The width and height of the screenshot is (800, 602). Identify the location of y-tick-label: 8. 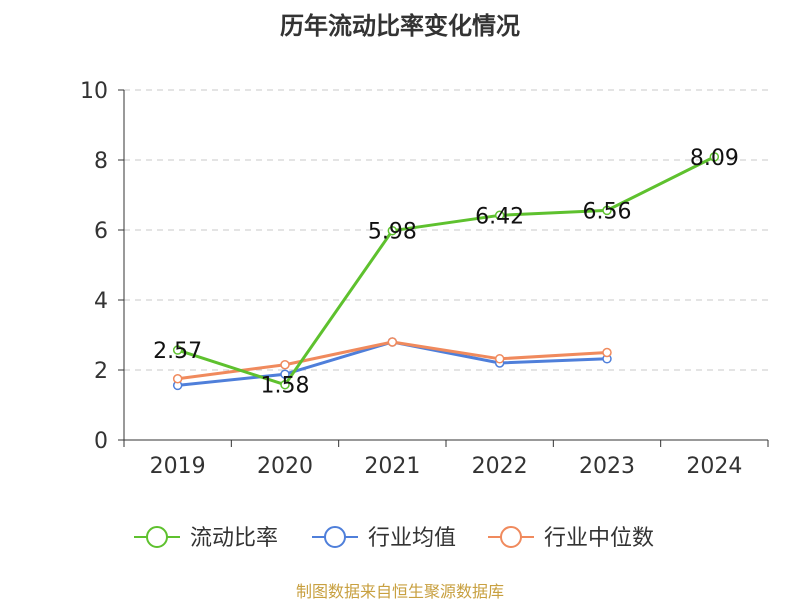
(101, 161).